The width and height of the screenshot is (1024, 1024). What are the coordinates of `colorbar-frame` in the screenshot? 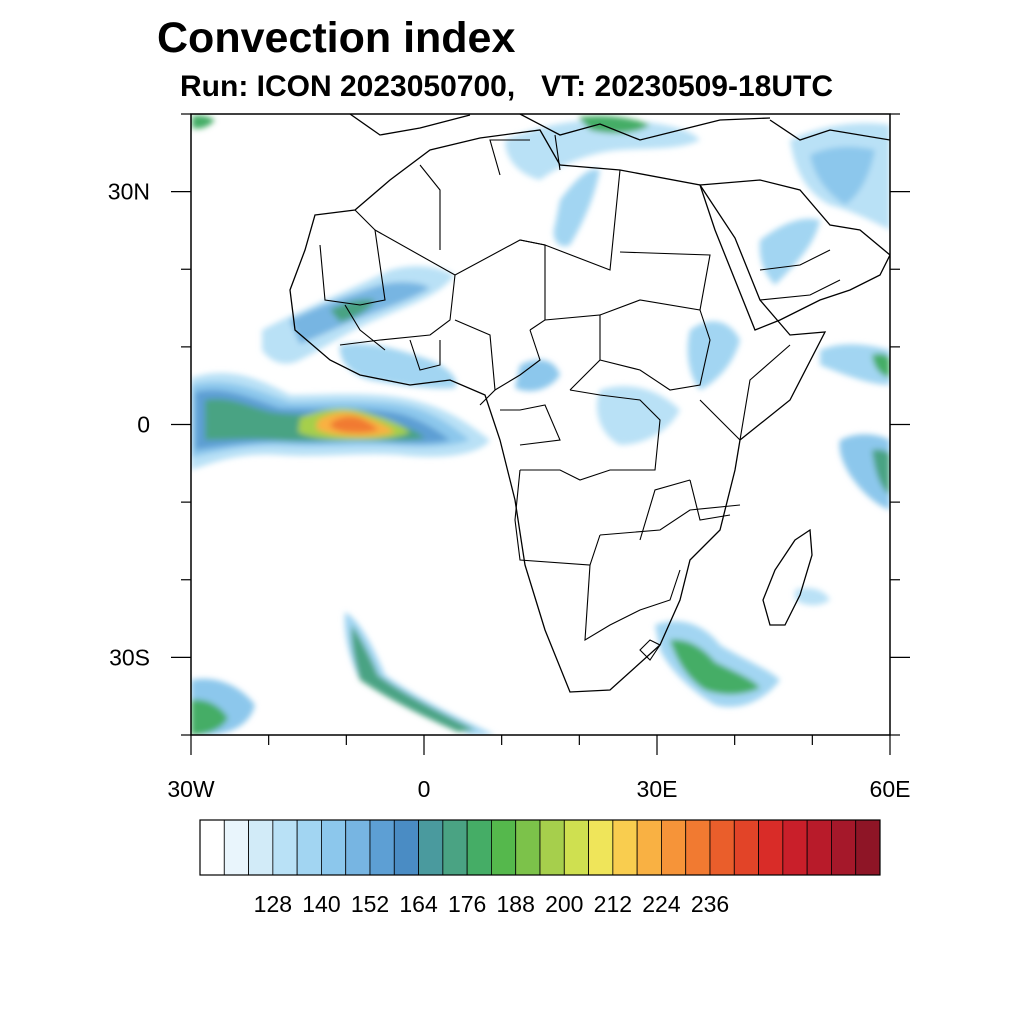 It's located at (540, 847).